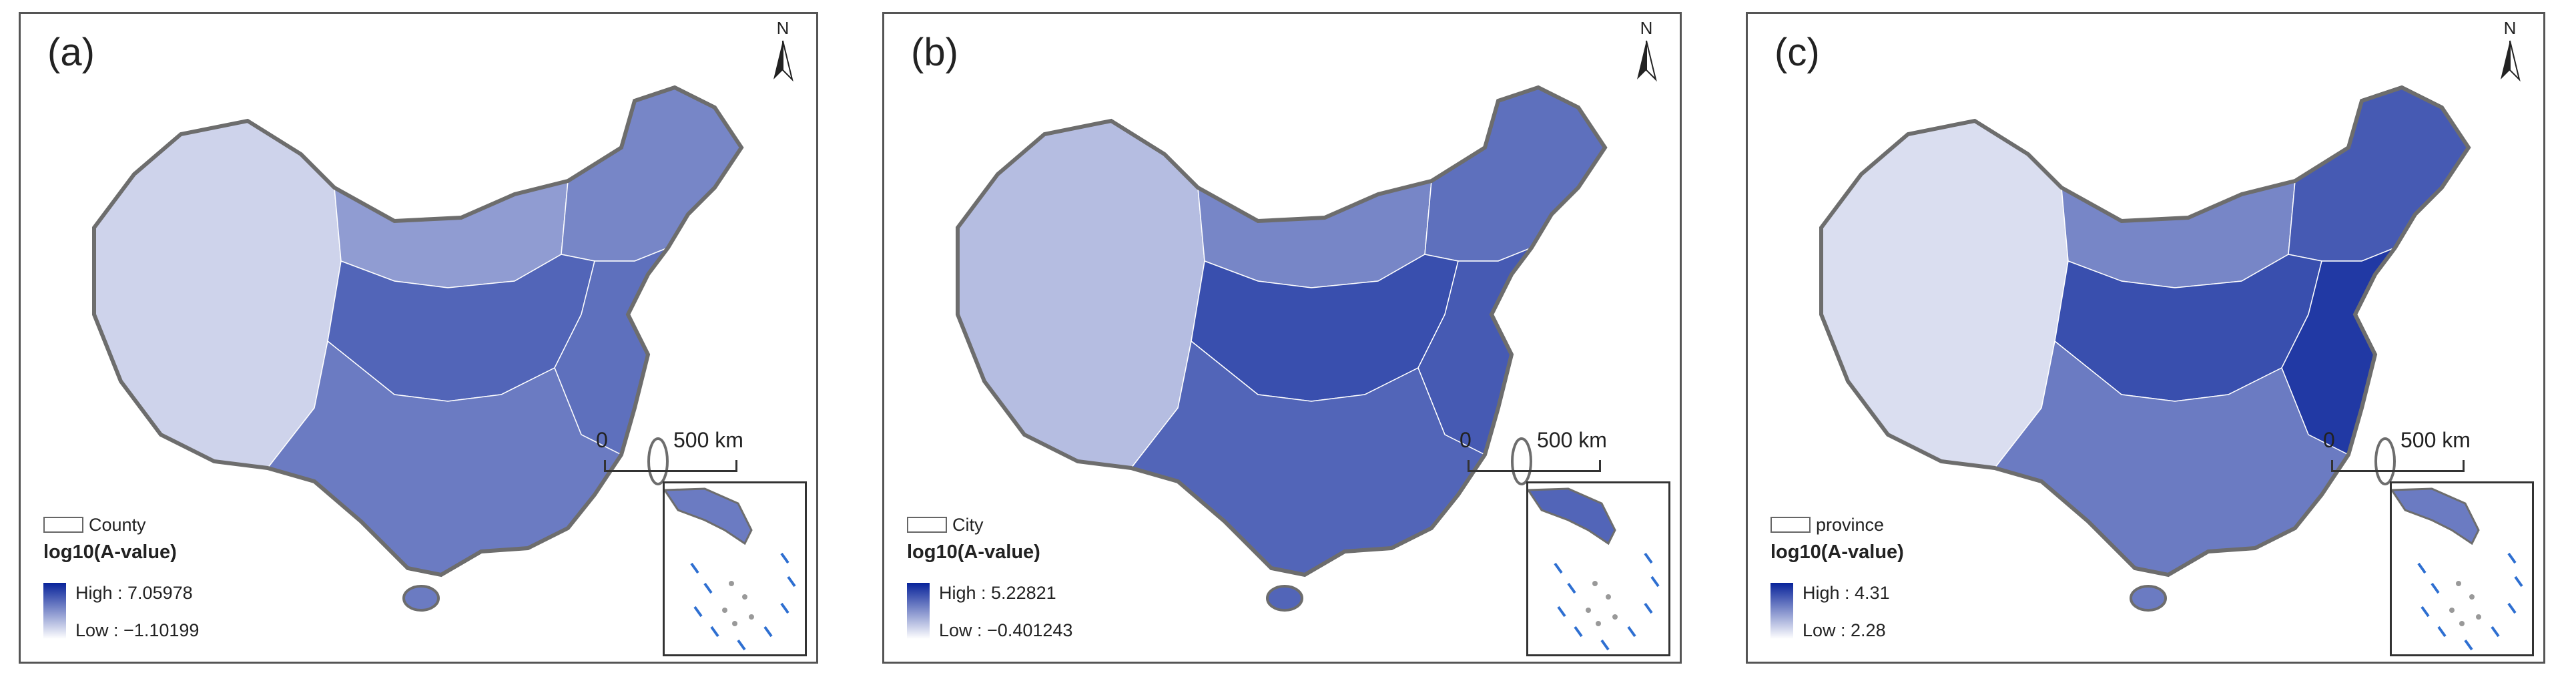 This screenshot has width=2576, height=677. What do you see at coordinates (117, 524) in the screenshot?
I see `legend-unit-label: County` at bounding box center [117, 524].